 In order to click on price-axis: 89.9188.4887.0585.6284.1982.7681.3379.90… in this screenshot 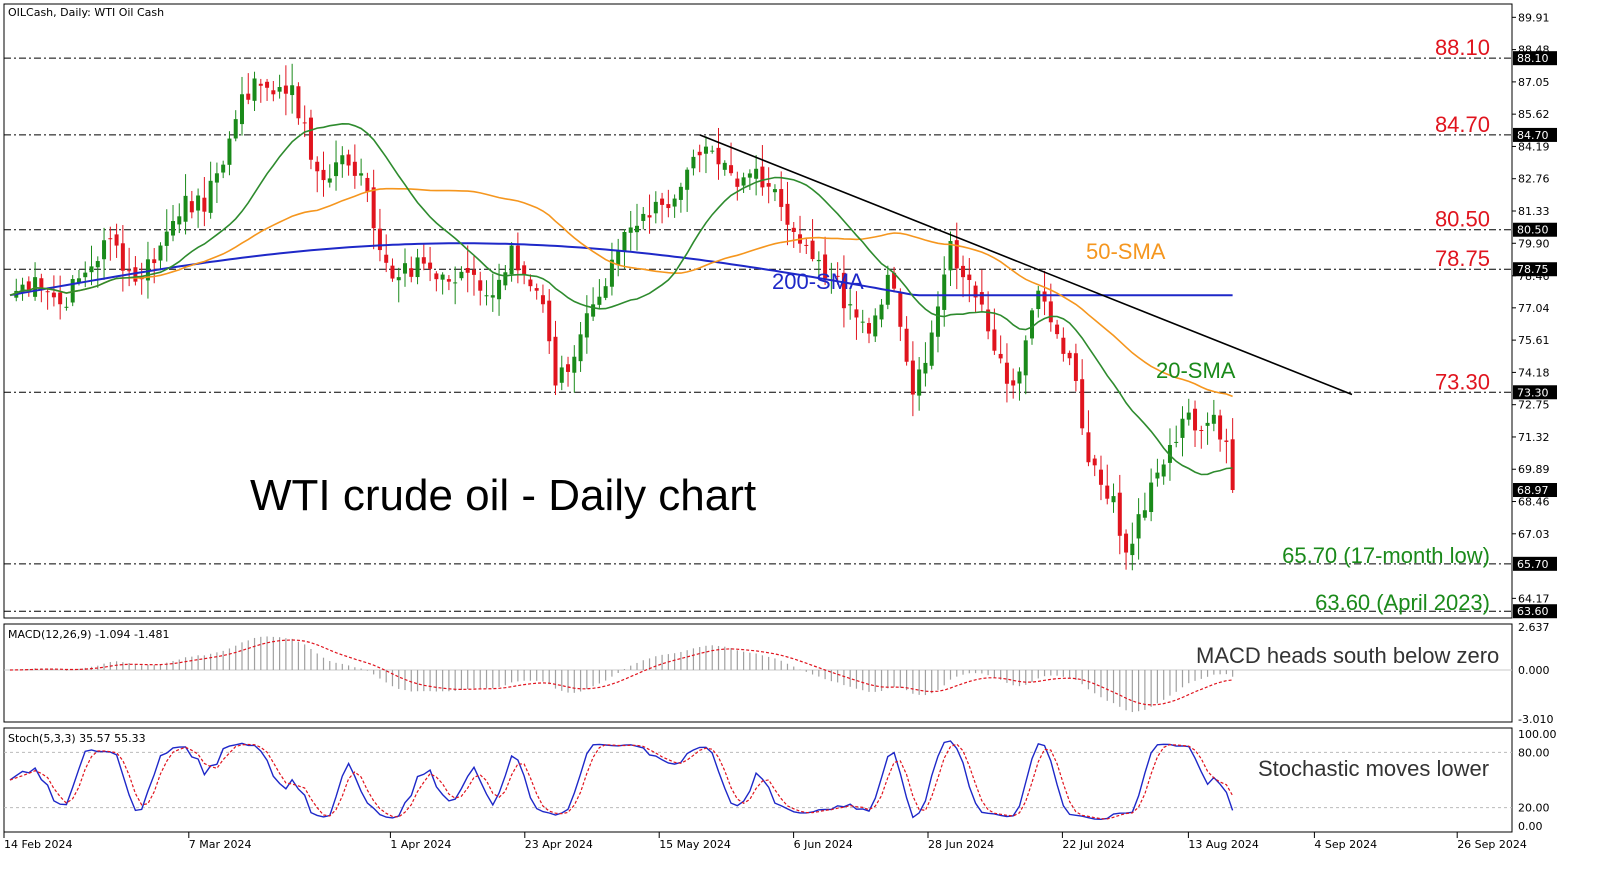, I will do `click(1531, 308)`.